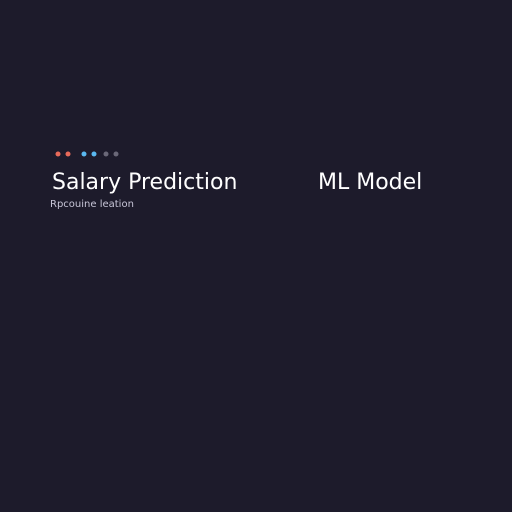  What do you see at coordinates (144, 182) in the screenshot?
I see `chart-title: Salary Prediction` at bounding box center [144, 182].